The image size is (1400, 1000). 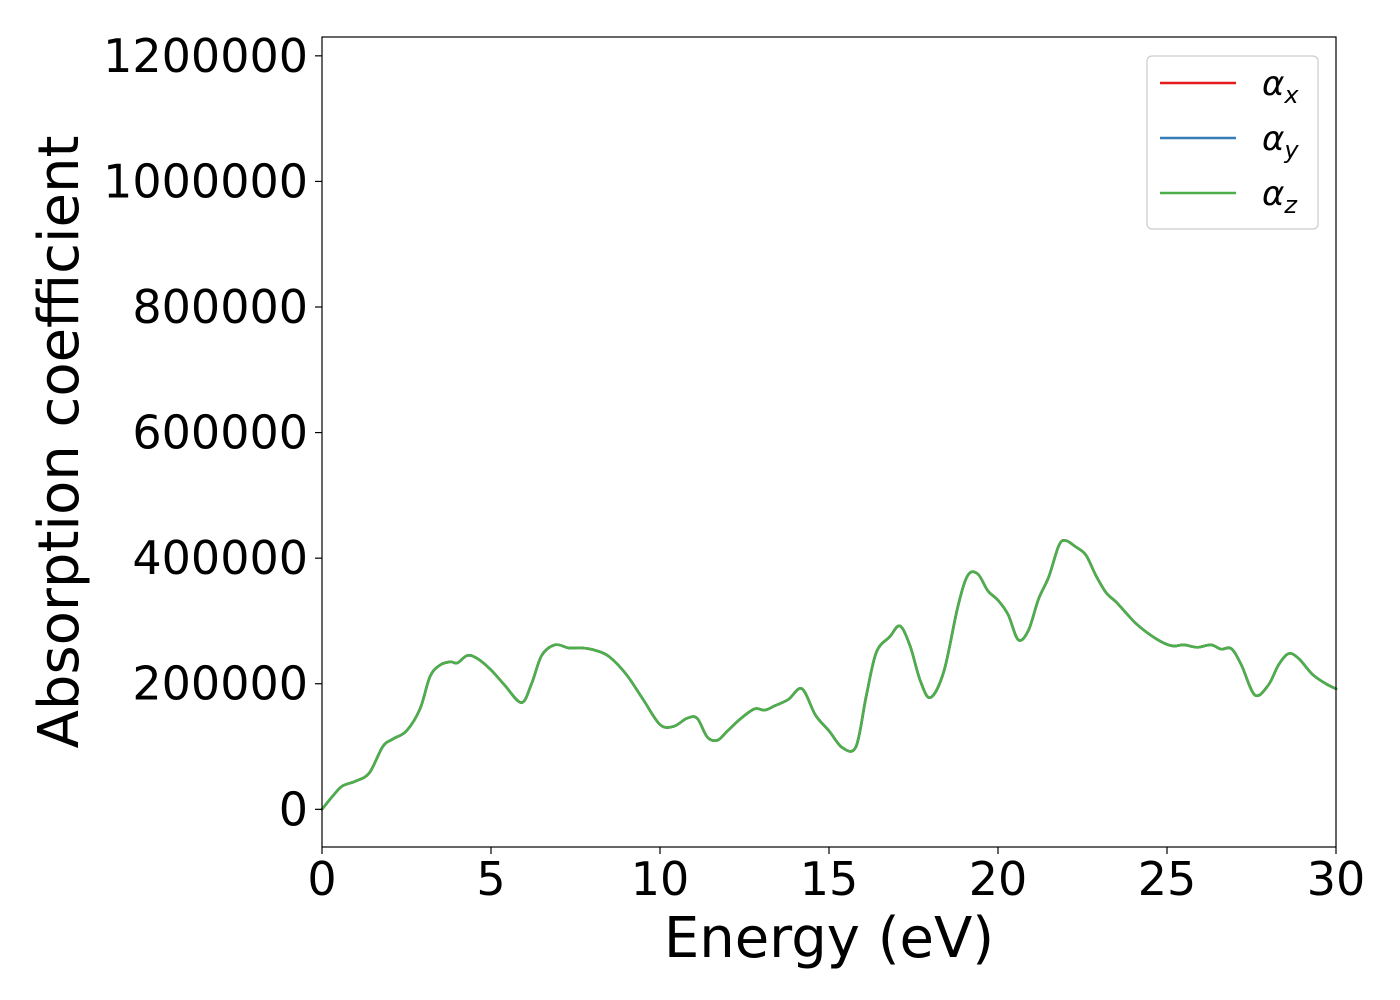 I want to click on x-axis-label: Energy (eV), so click(x=829, y=938).